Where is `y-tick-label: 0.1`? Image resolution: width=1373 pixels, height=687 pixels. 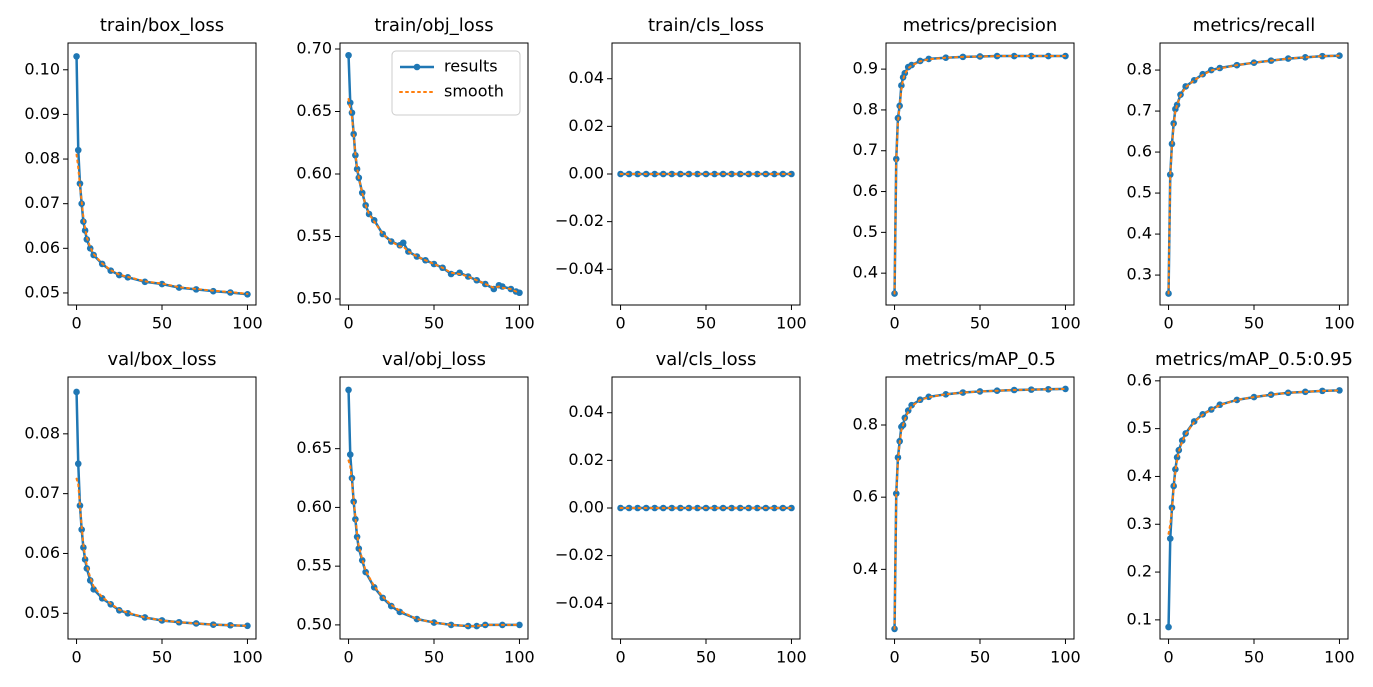
y-tick-label: 0.1 is located at coordinates (1139, 618).